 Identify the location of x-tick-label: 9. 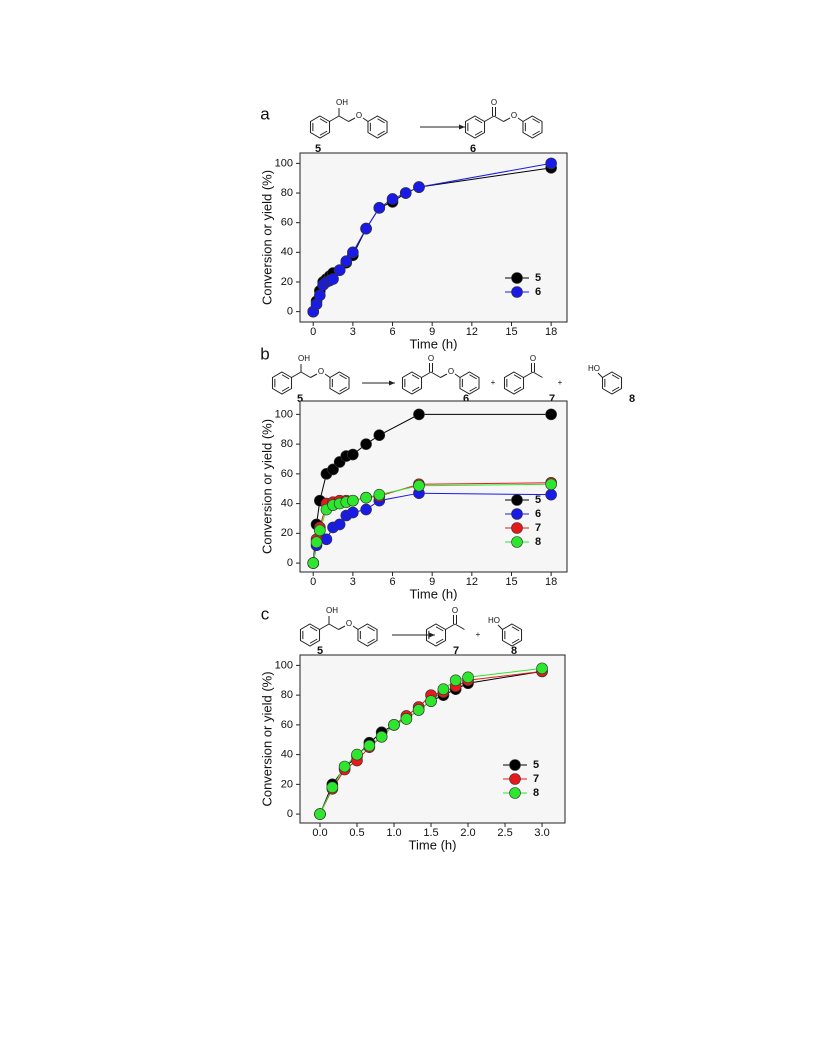
(432, 332).